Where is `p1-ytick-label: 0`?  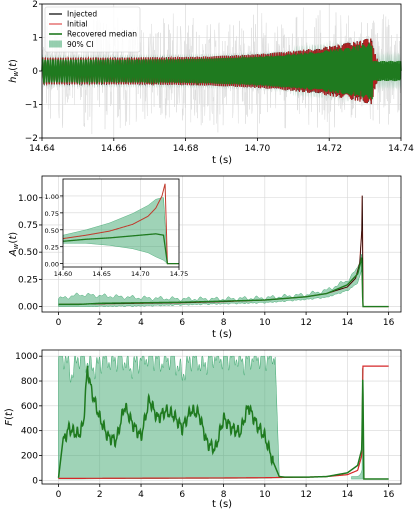 p1-ytick-label: 0 is located at coordinates (35, 72).